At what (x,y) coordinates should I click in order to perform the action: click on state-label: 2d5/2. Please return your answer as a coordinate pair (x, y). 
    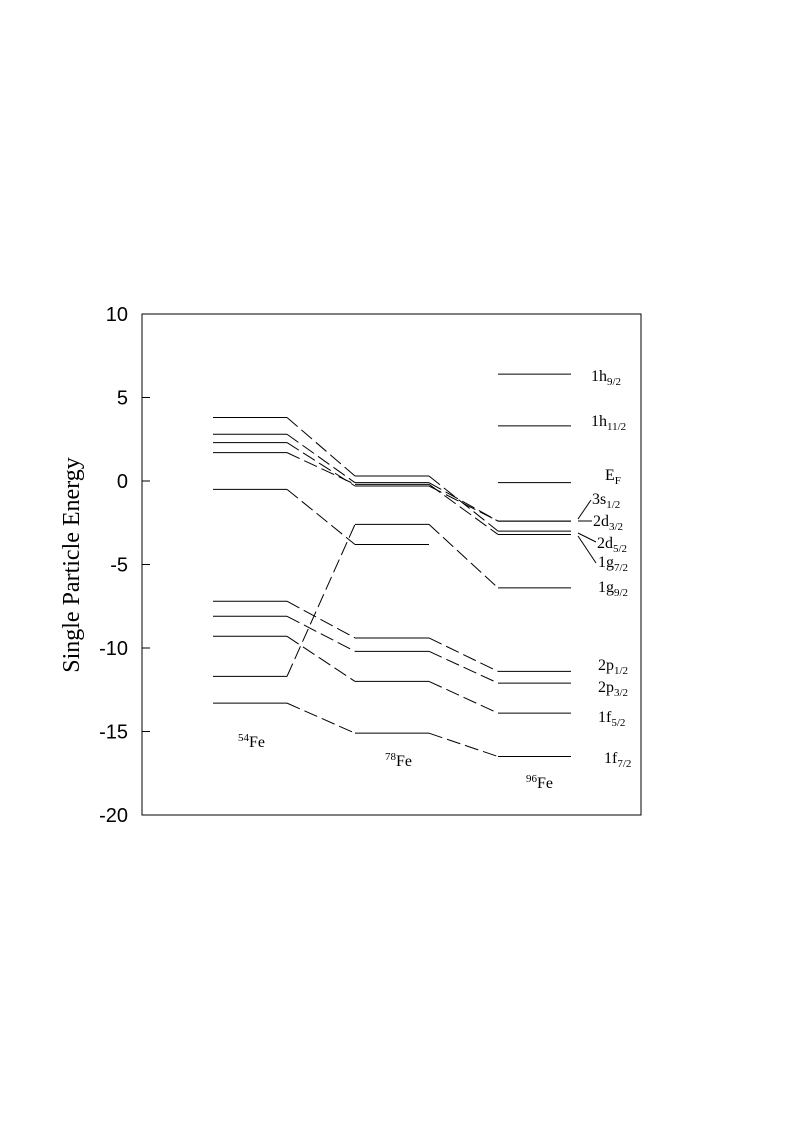
    Looking at the image, I should click on (612, 545).